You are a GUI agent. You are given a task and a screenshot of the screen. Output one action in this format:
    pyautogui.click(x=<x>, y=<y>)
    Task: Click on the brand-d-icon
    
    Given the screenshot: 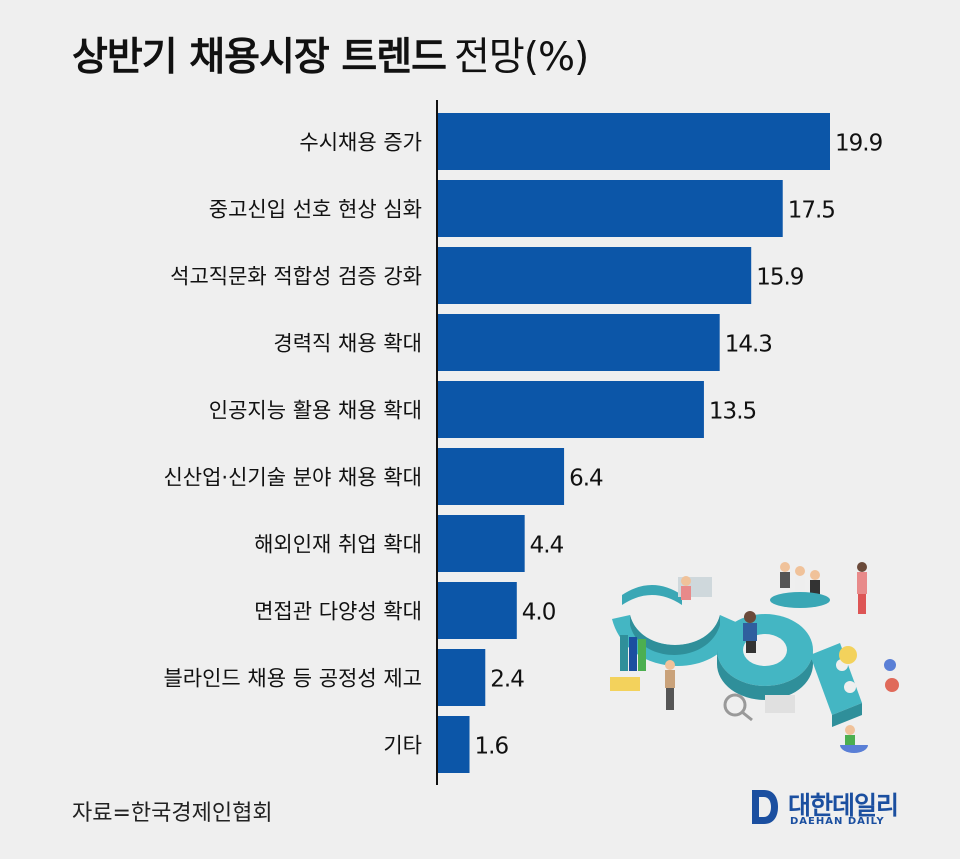 What is the action you would take?
    pyautogui.click(x=765, y=807)
    